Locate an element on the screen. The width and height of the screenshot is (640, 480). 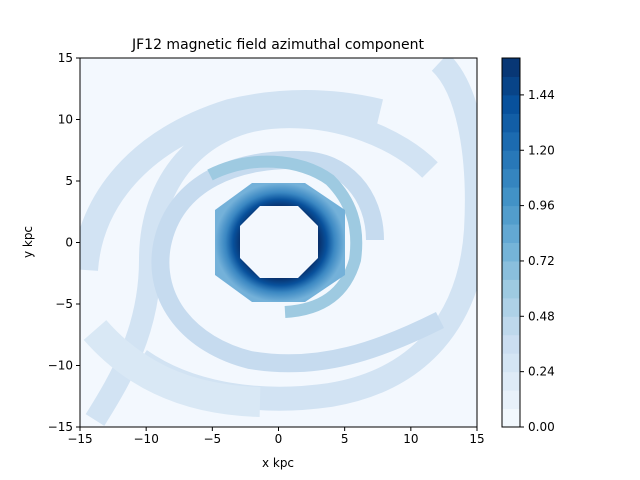
y-axis-label: y kpc is located at coordinates (28, 242).